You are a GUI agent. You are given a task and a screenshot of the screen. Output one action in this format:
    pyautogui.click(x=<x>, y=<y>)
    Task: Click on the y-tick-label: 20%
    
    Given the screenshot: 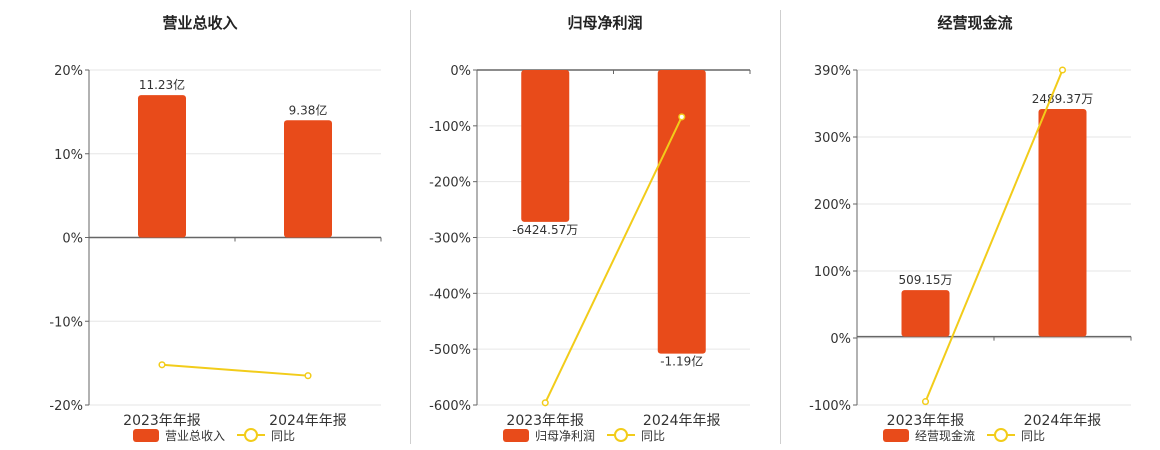 What is the action you would take?
    pyautogui.click(x=68, y=71)
    